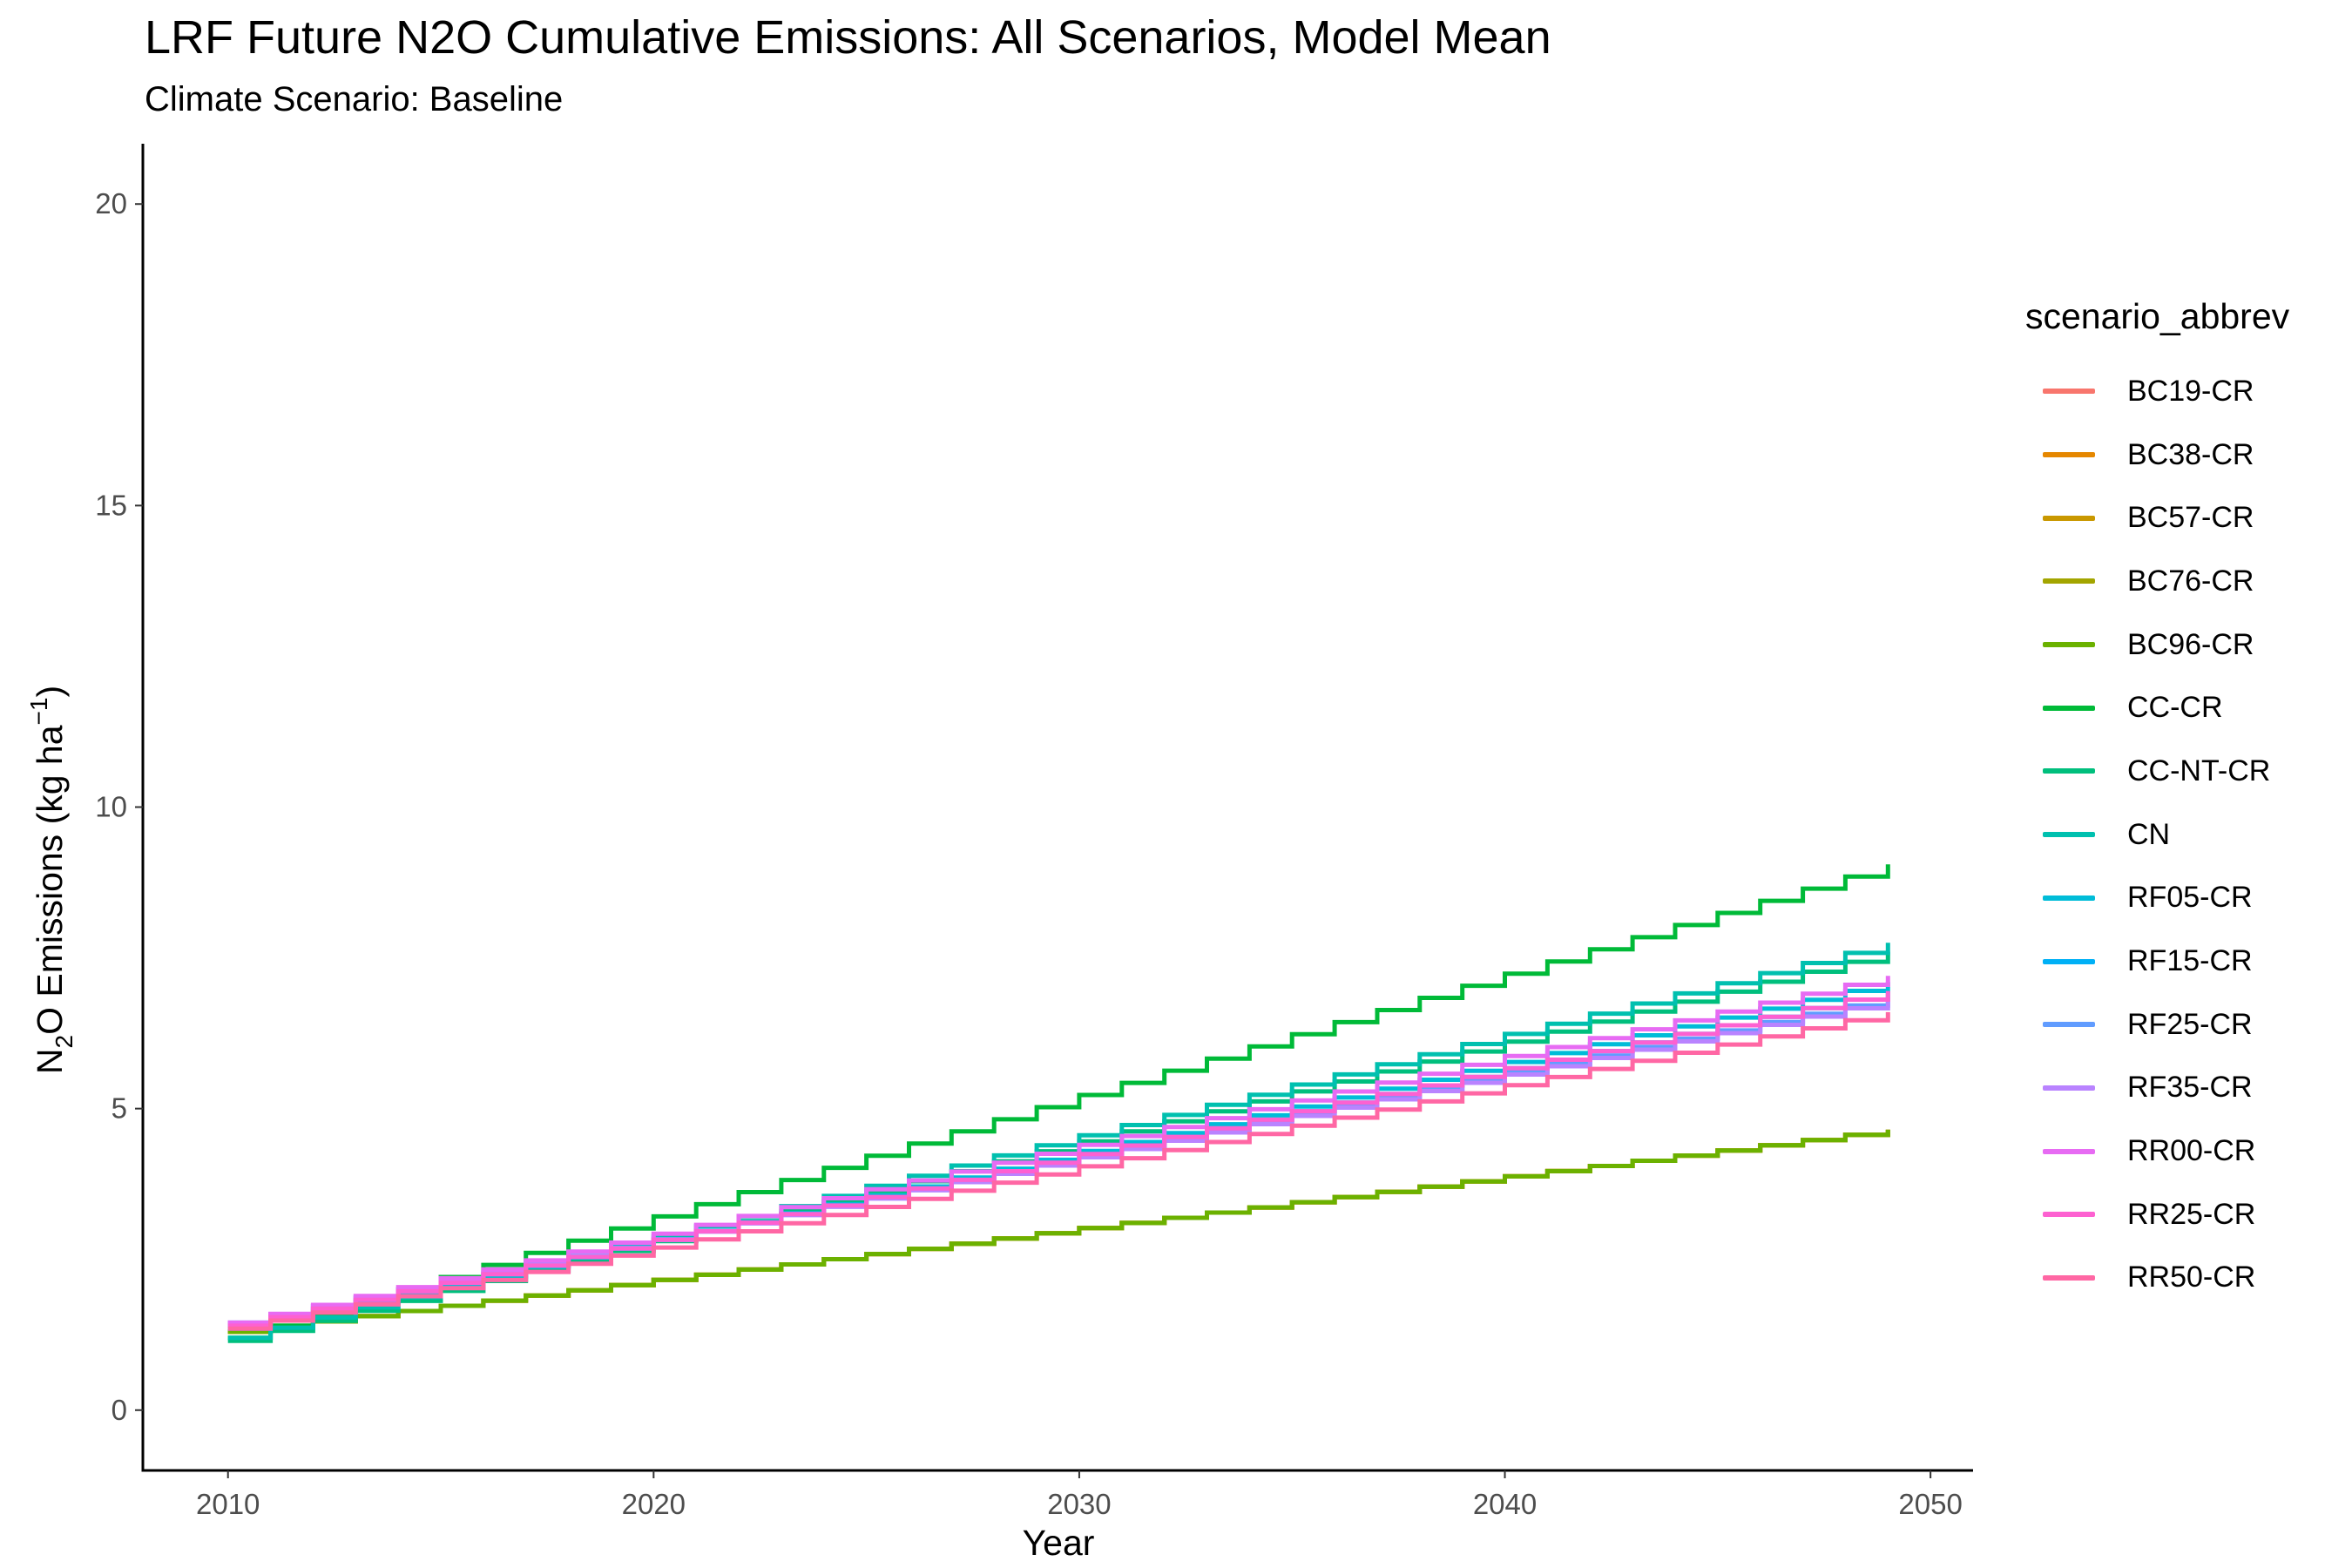 This screenshot has width=2352, height=1568. I want to click on legend-item-cc-cr: CC-CR, so click(2157, 708).